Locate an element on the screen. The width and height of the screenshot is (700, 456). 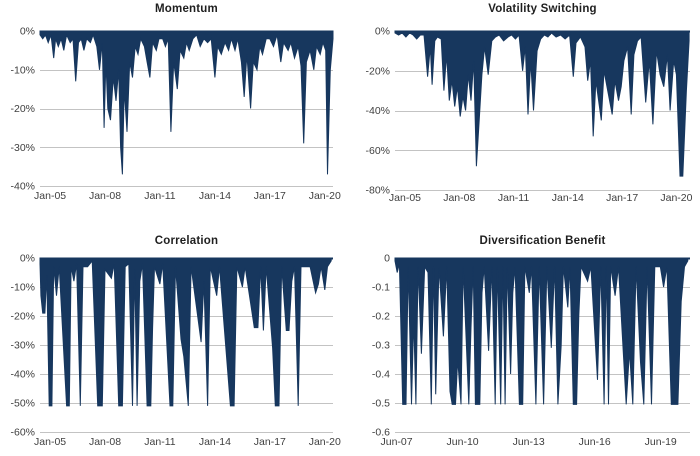
y-tick-label: -0.6 is located at coordinates (381, 433).